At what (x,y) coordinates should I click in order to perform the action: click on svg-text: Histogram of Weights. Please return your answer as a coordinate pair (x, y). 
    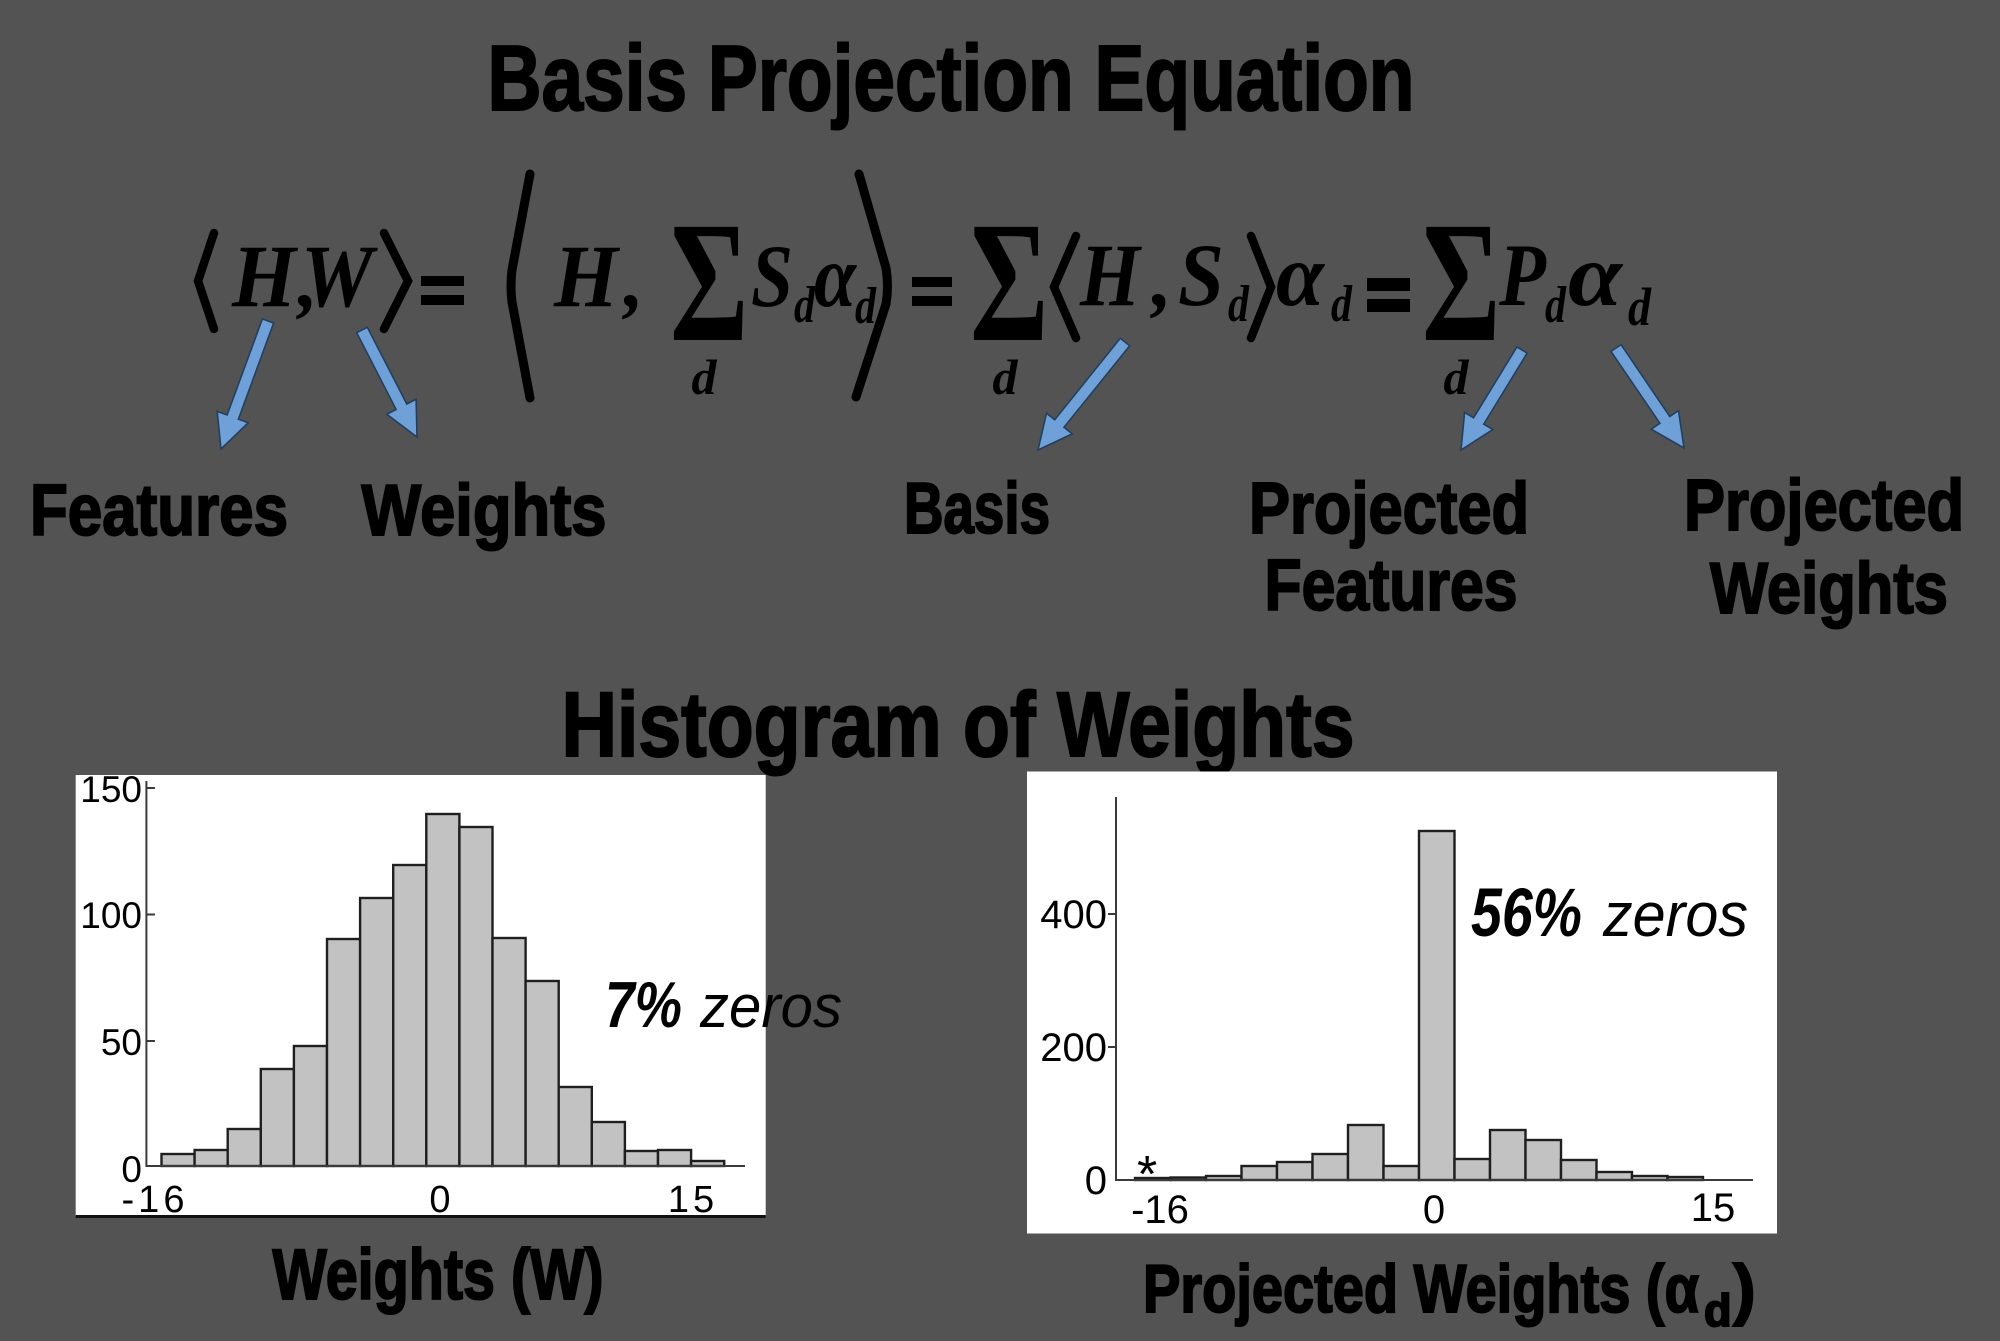
    Looking at the image, I should click on (958, 725).